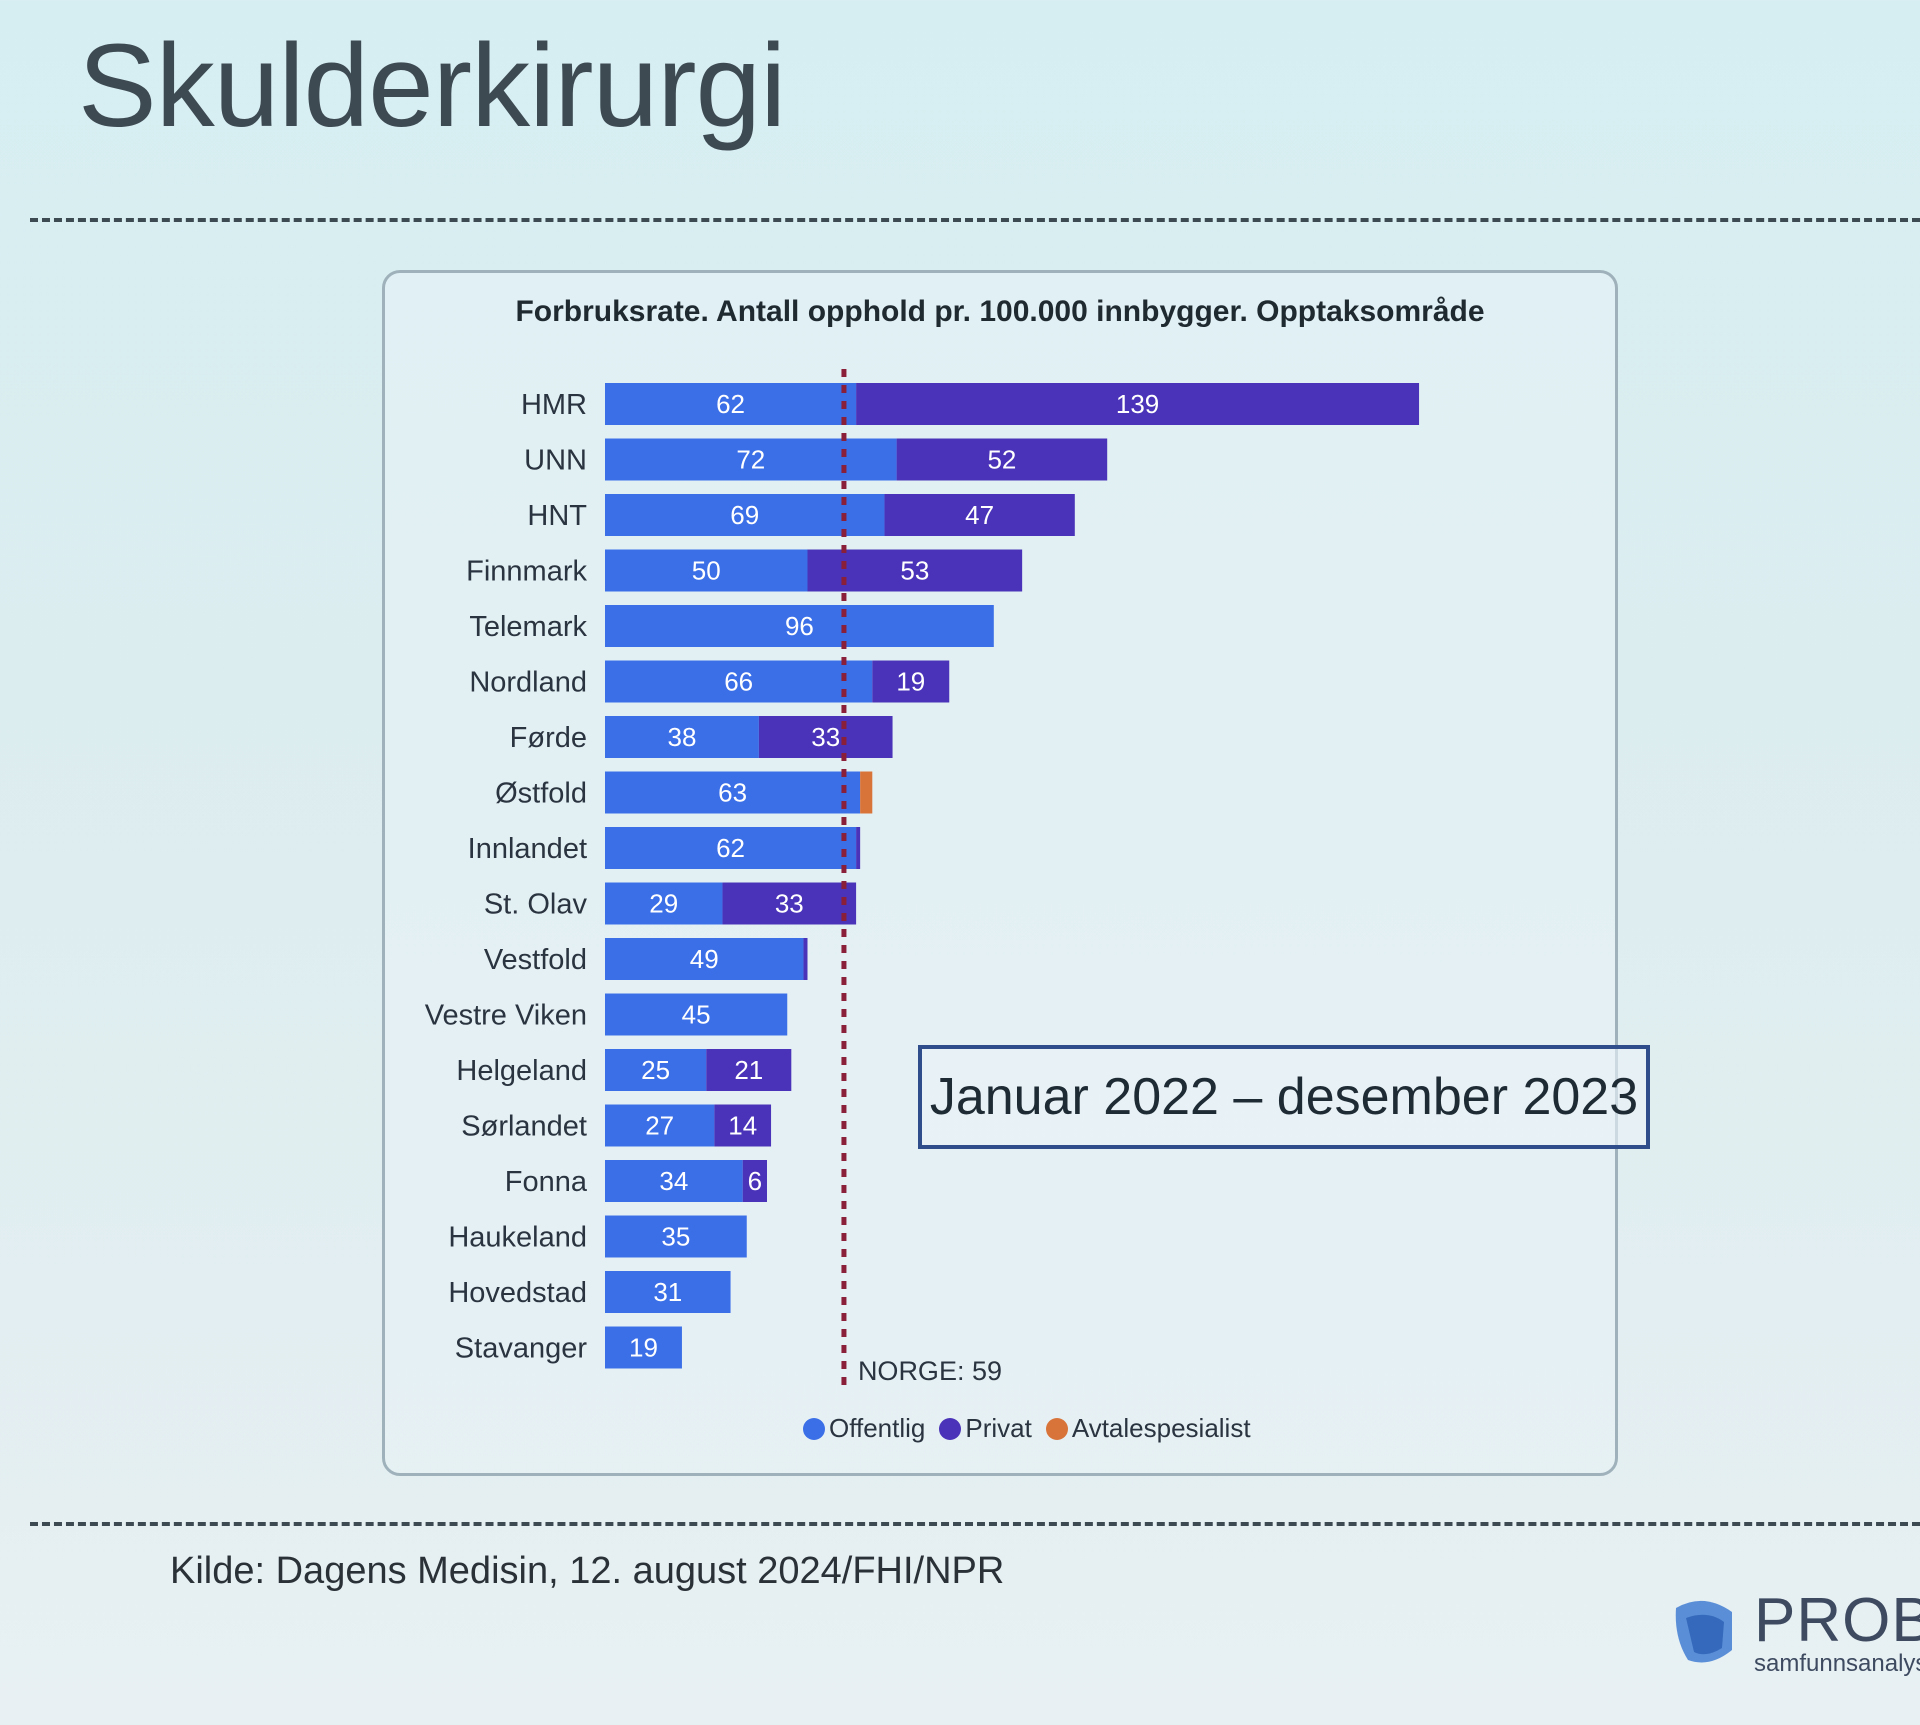 This screenshot has width=1920, height=1725. Describe the element at coordinates (975, 220) in the screenshot. I see `top-divider` at that location.